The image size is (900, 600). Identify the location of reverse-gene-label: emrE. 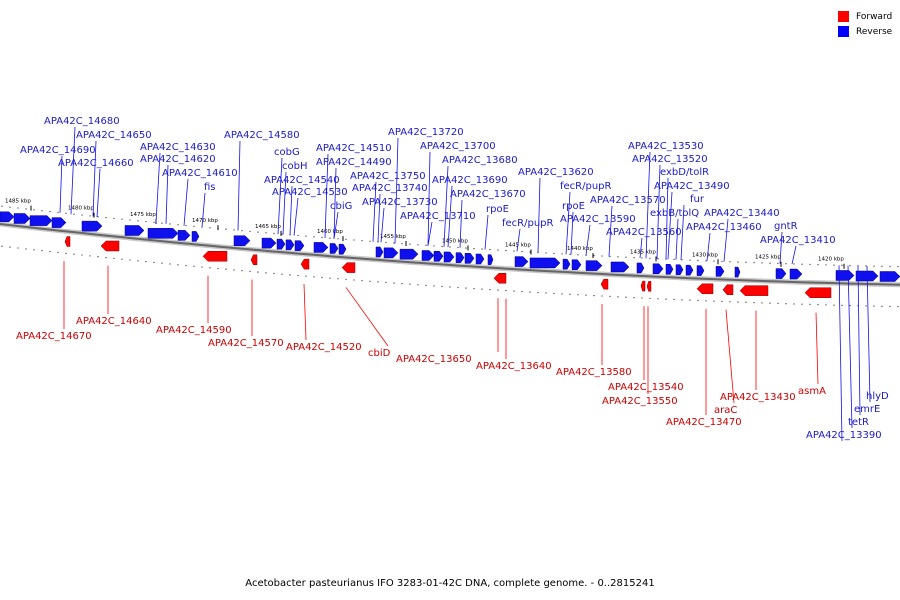
(867, 409).